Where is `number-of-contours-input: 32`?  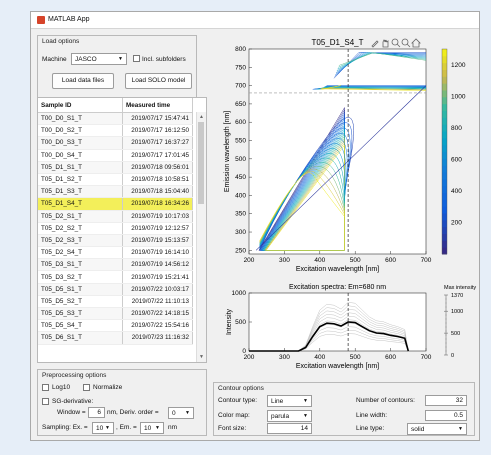
number-of-contours-input: 32 is located at coordinates (446, 400).